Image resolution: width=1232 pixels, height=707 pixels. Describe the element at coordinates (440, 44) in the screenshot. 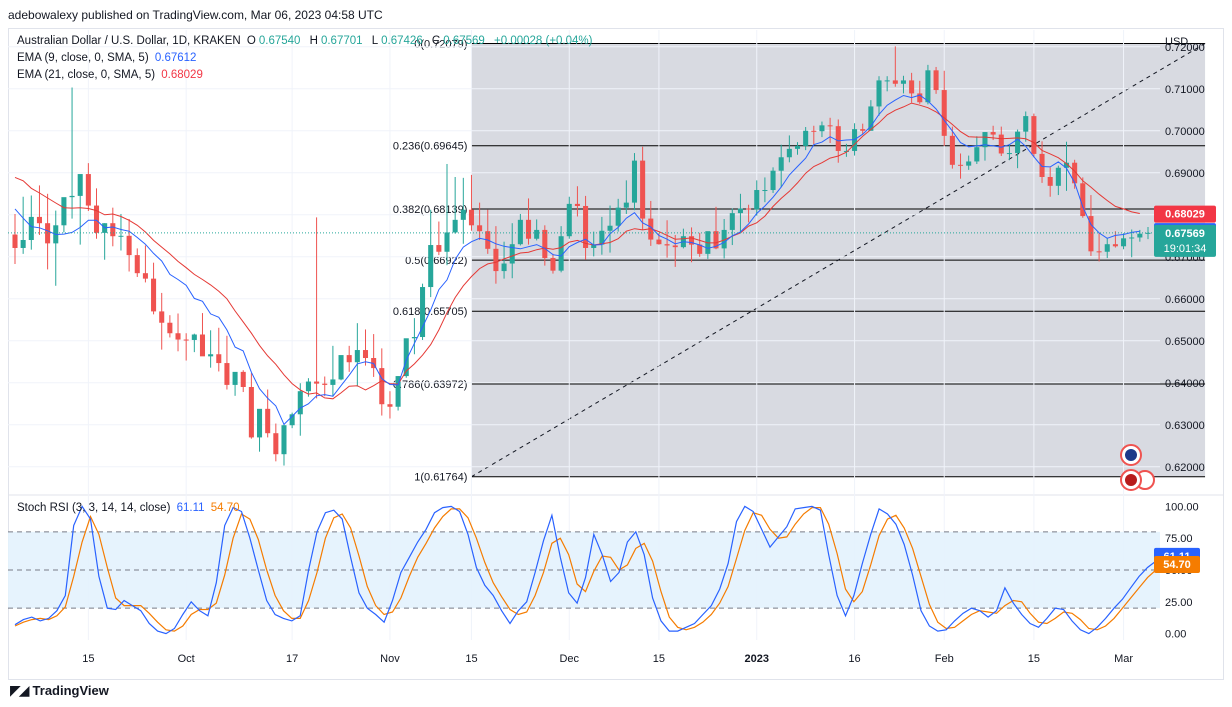

I see `fib-level-label: 0(0.72079)` at that location.